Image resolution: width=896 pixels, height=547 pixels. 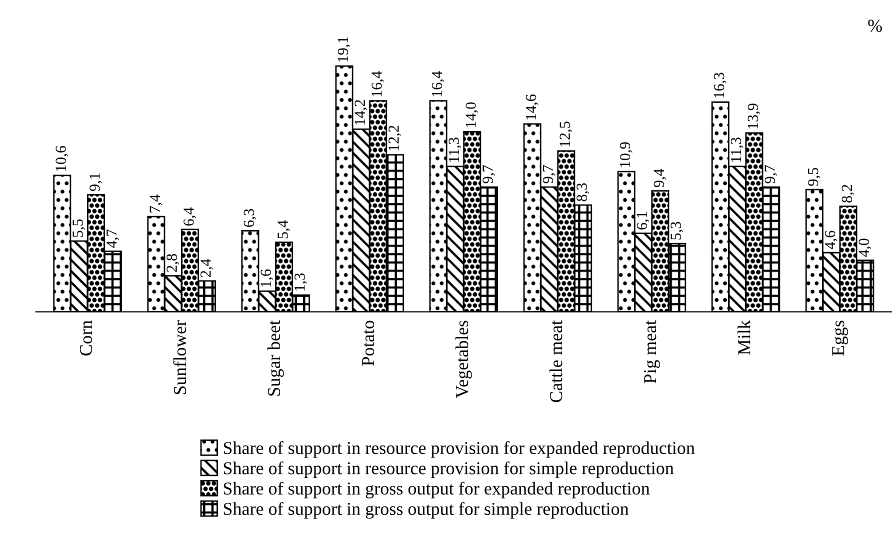 I want to click on data-label: 8,3, so click(x=583, y=192).